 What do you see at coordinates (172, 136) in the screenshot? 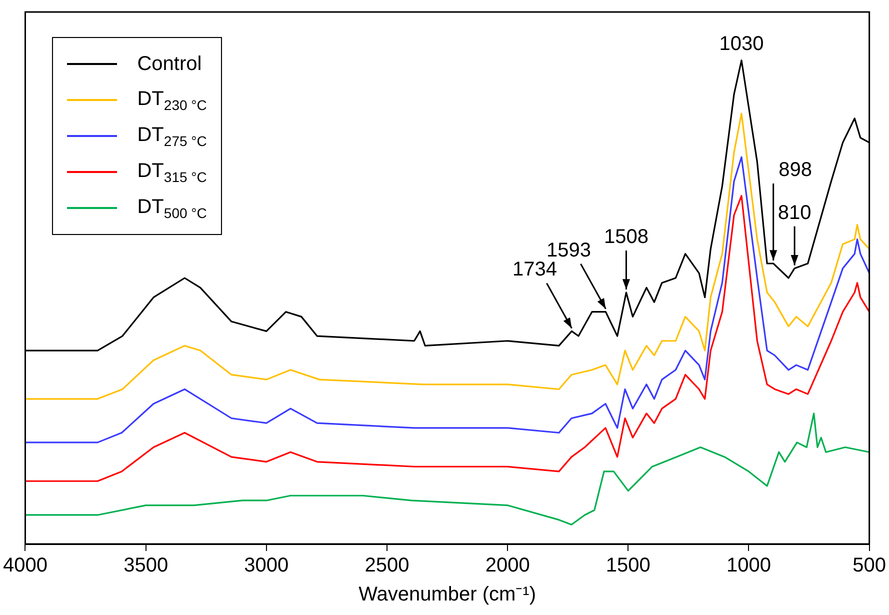
I see `legend-label: DT$_{275 °C}$` at bounding box center [172, 136].